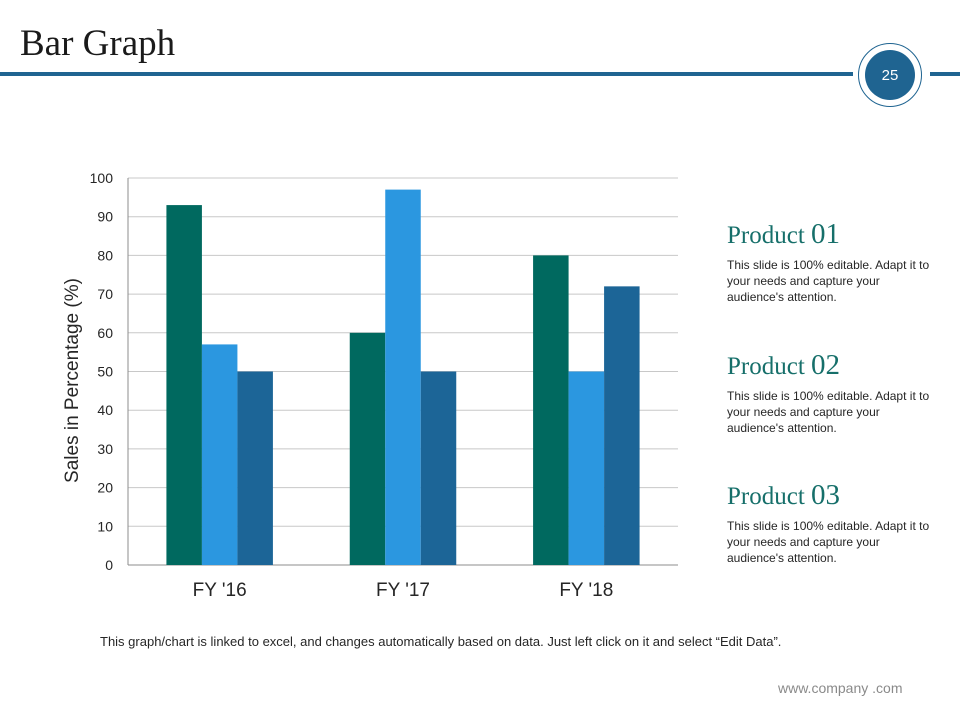  I want to click on product-01-label: Product, so click(766, 235).